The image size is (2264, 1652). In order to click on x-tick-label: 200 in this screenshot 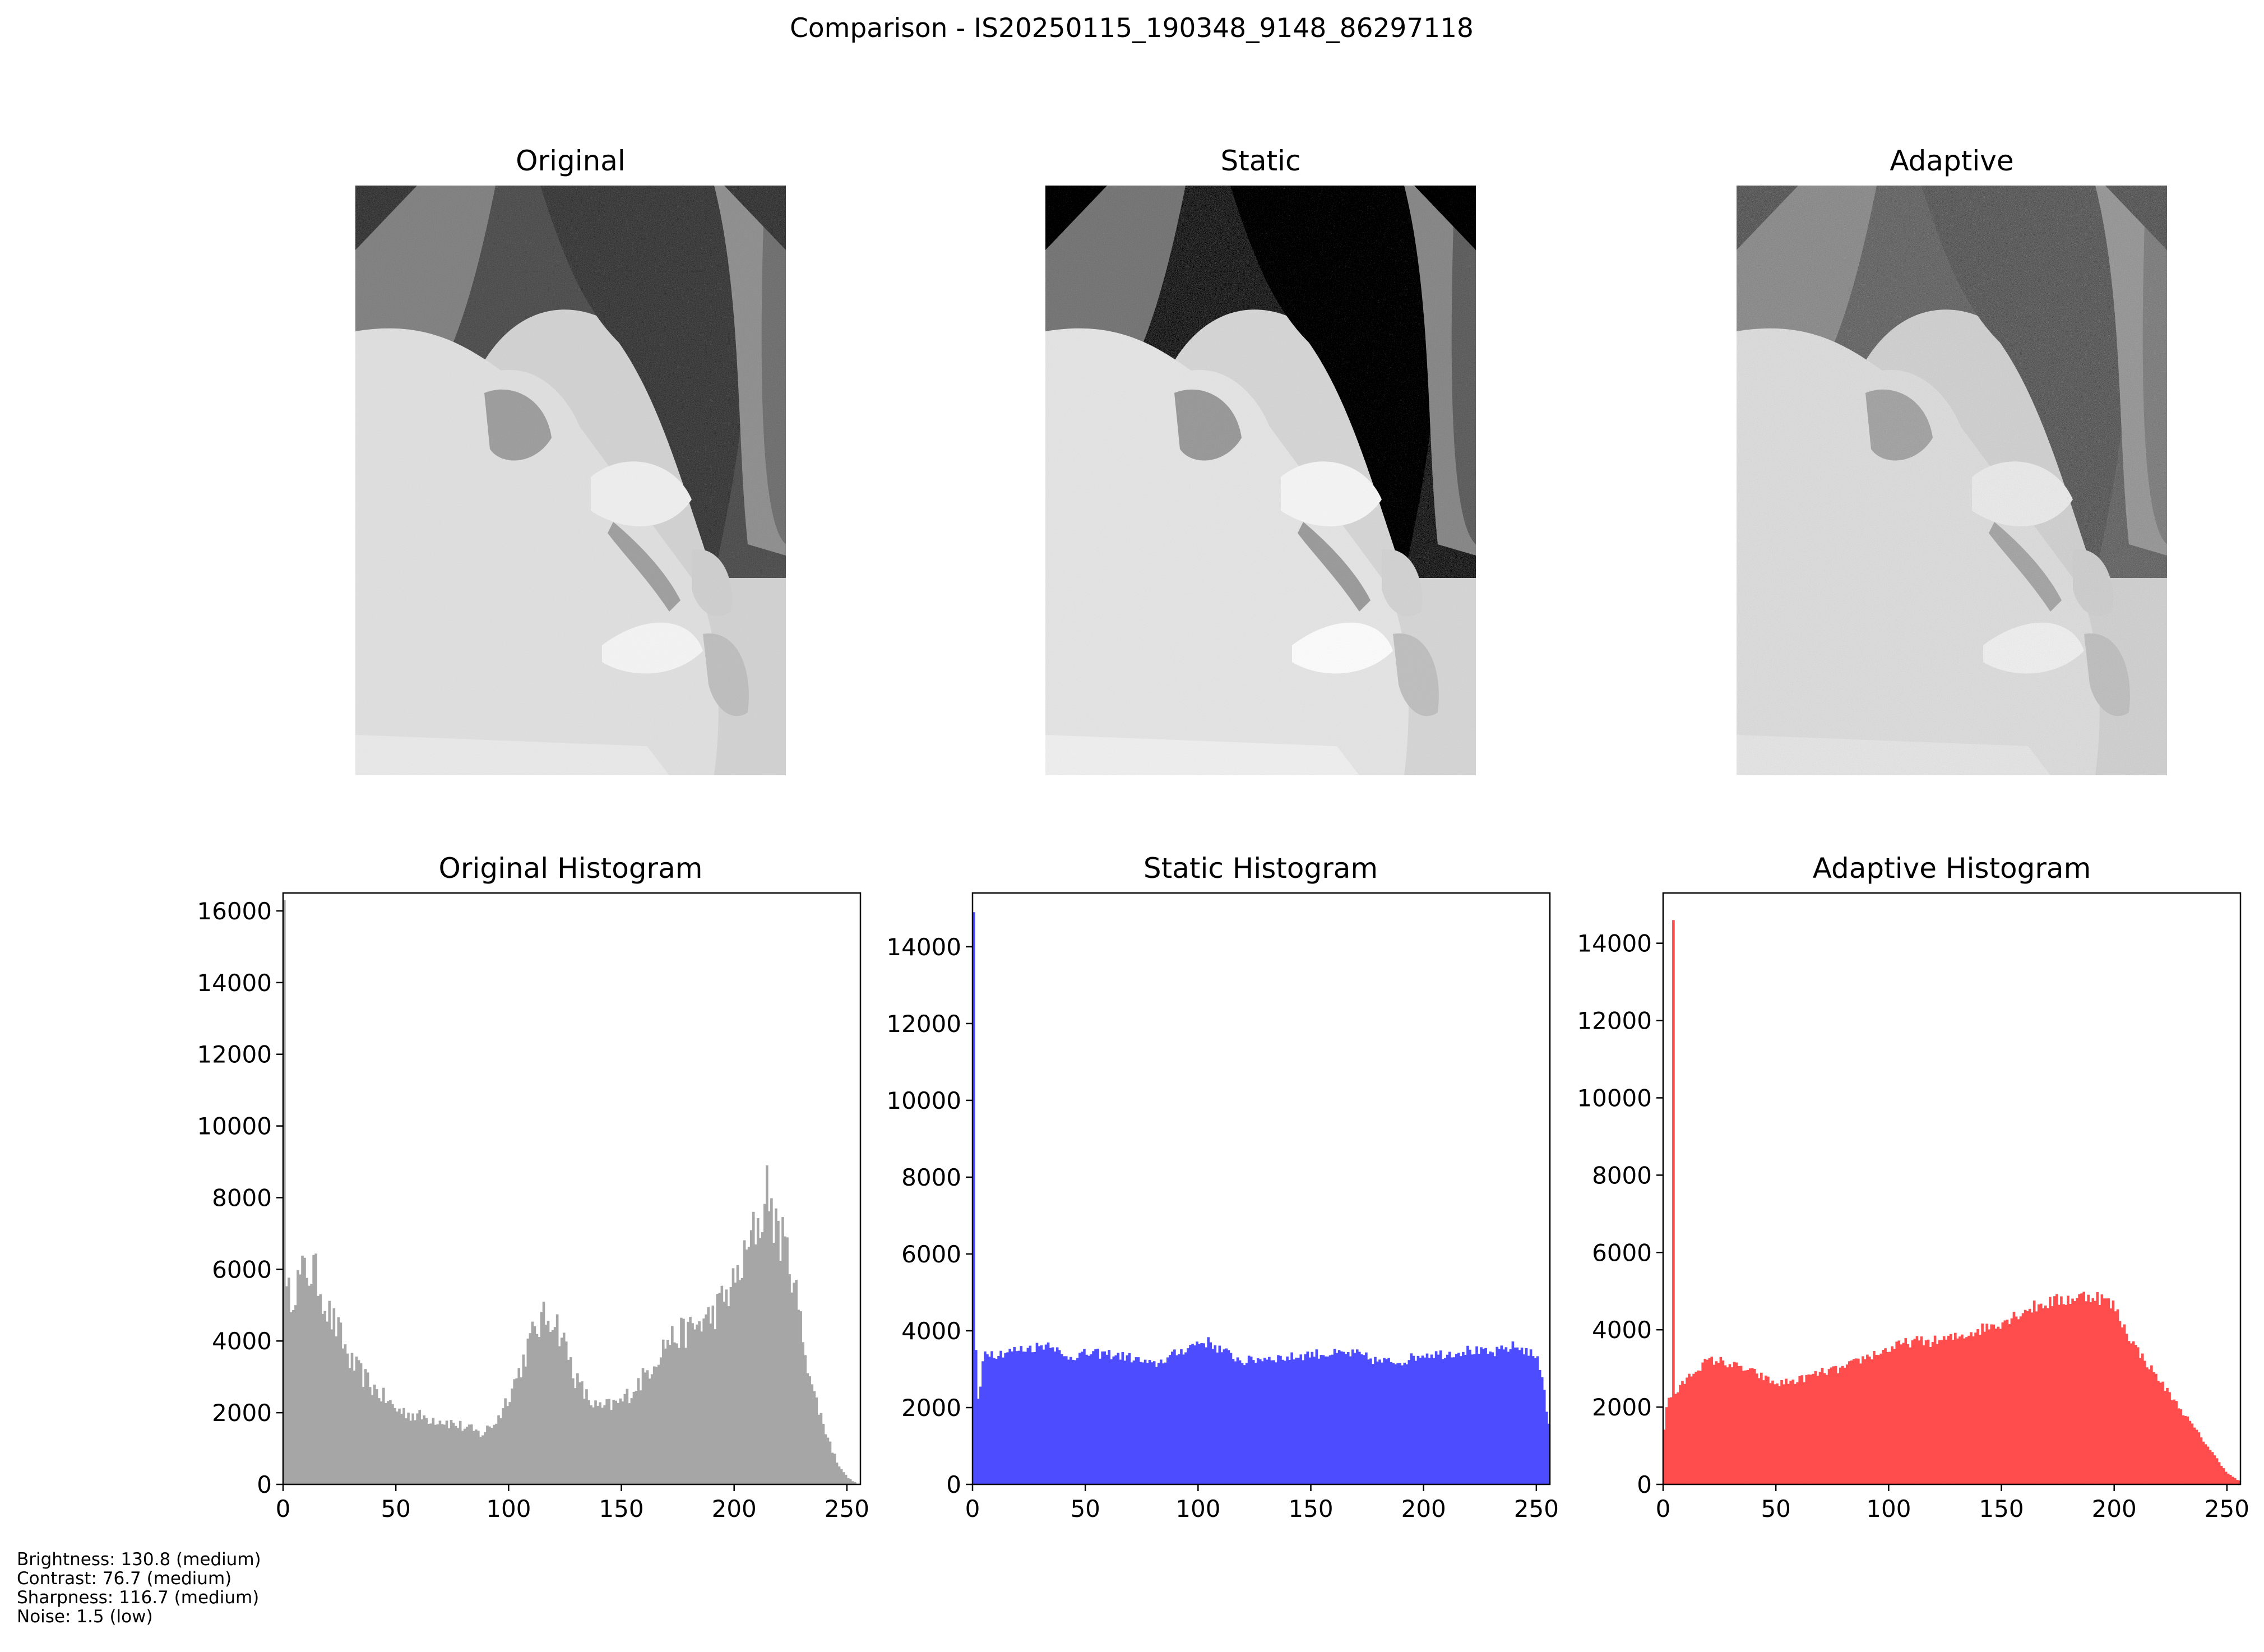, I will do `click(734, 1509)`.